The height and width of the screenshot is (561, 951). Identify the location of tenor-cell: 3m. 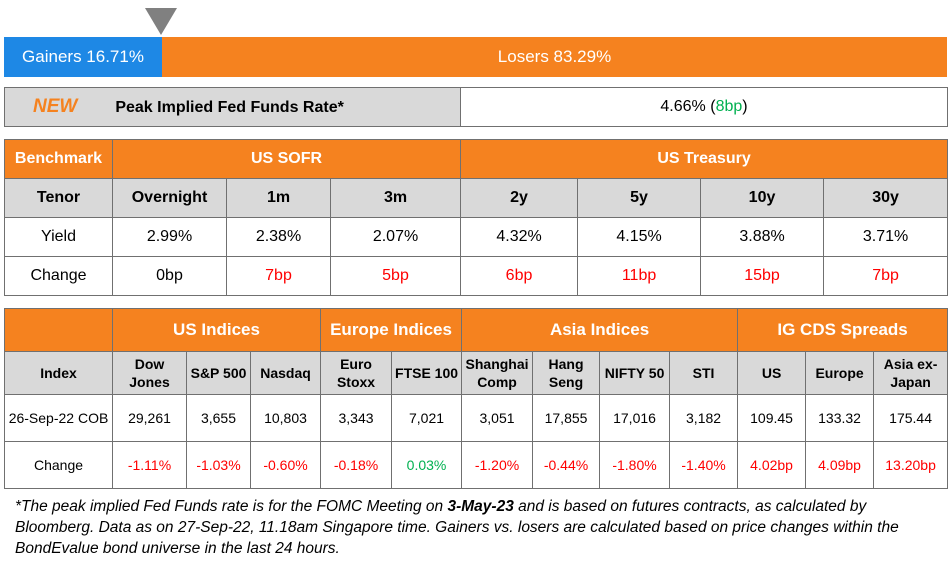
(395, 198).